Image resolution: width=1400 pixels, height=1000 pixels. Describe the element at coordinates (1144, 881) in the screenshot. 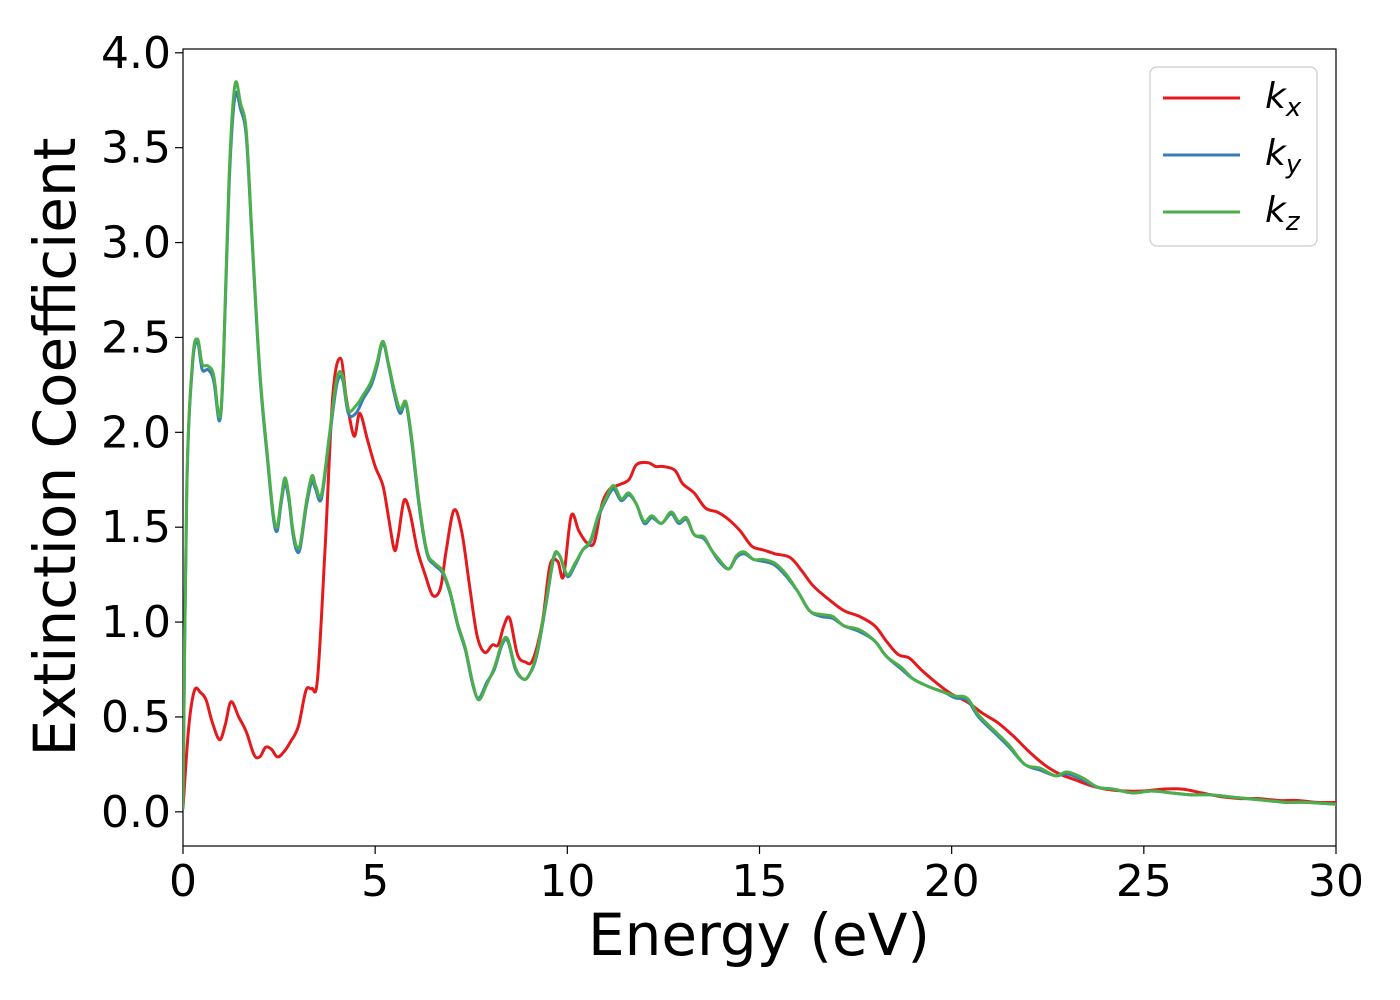

I see `x-tick-label: 25` at that location.